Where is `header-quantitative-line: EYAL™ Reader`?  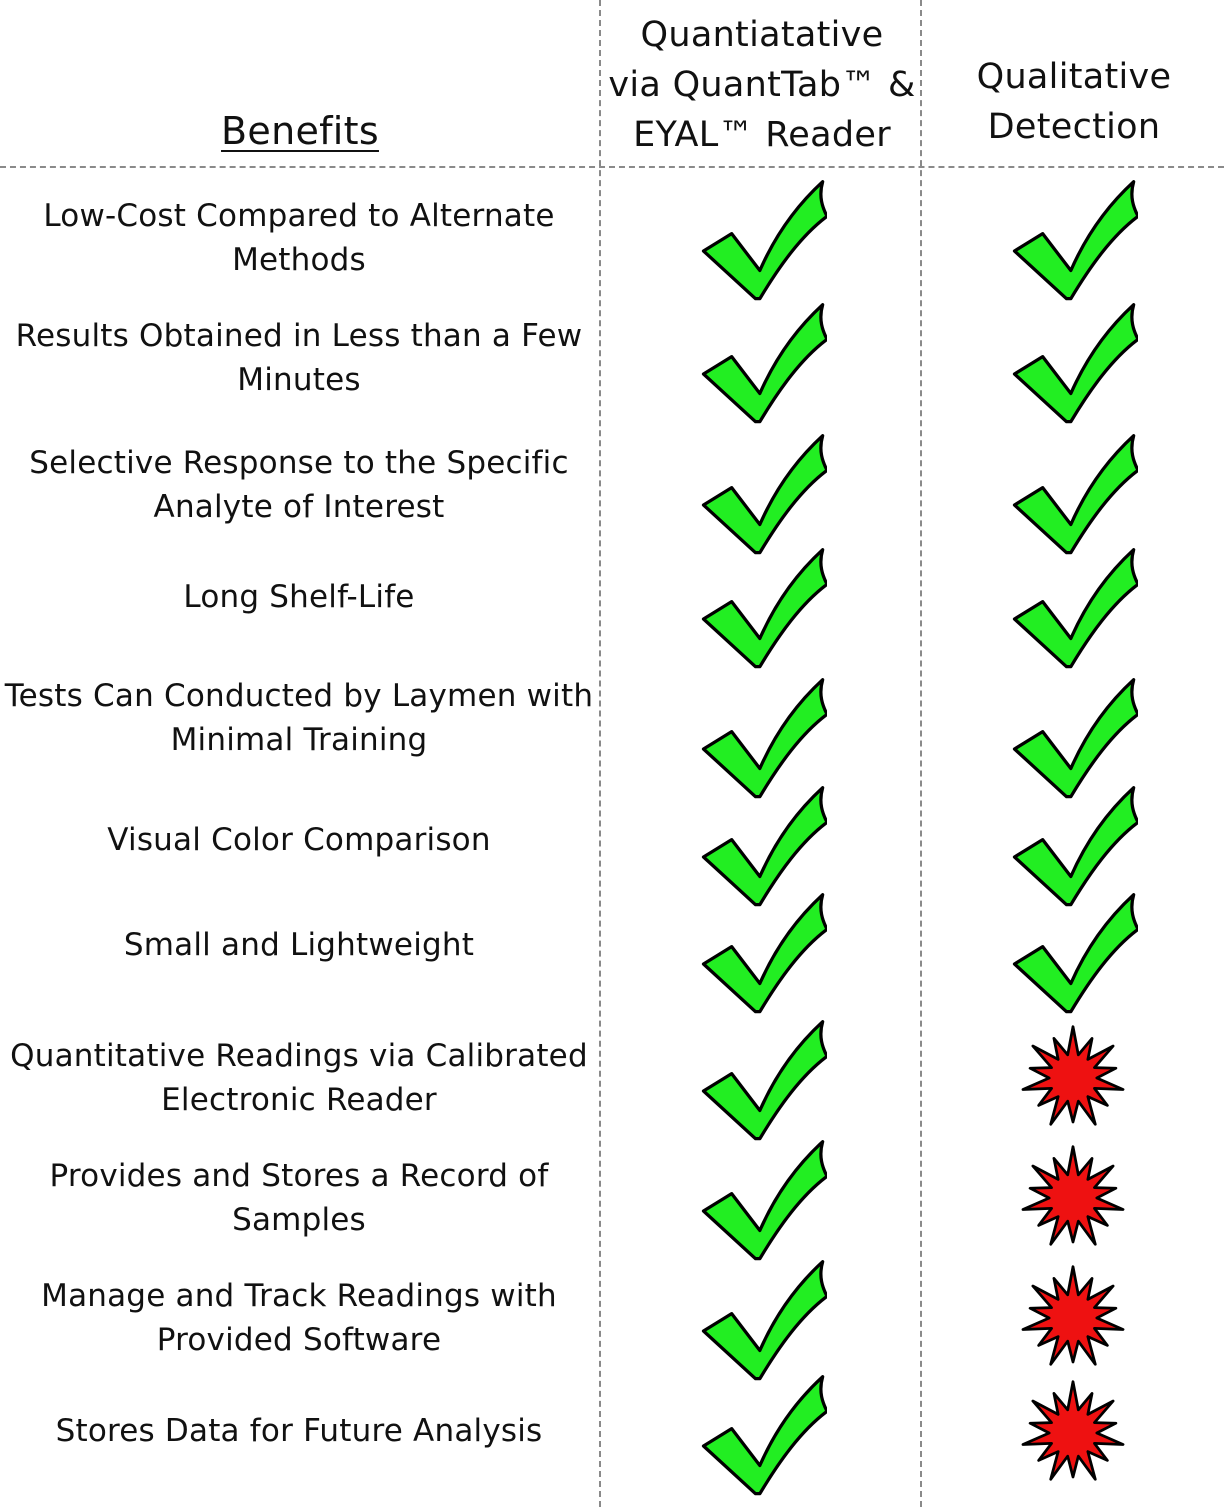
header-quantitative-line: EYAL™ Reader is located at coordinates (762, 135).